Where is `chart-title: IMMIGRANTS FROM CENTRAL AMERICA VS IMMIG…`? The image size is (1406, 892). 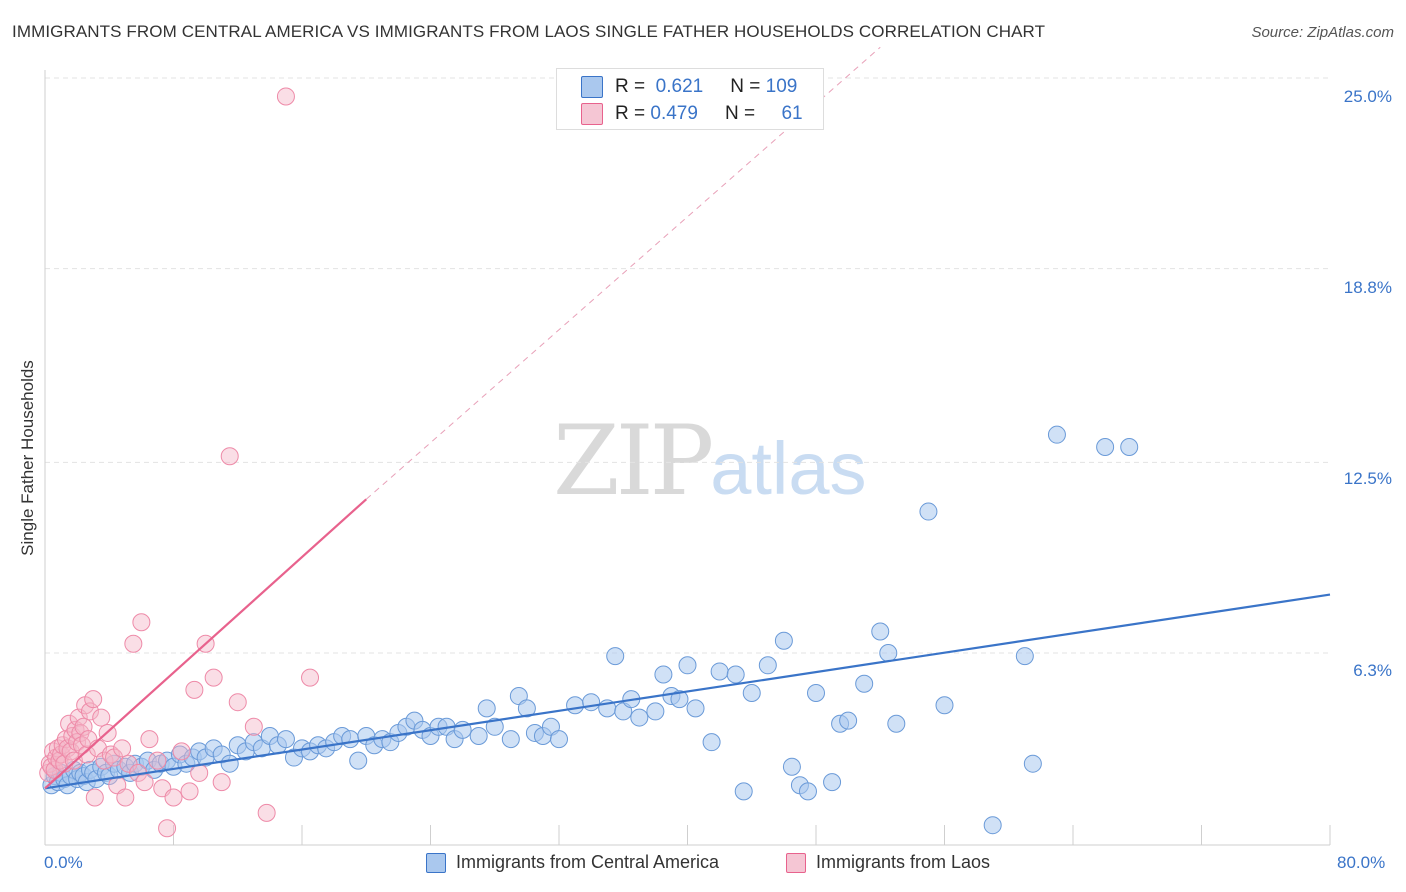
chart-title: IMMIGRANTS FROM CENTRAL AMERICA VS IMMIG… is located at coordinates (529, 31).